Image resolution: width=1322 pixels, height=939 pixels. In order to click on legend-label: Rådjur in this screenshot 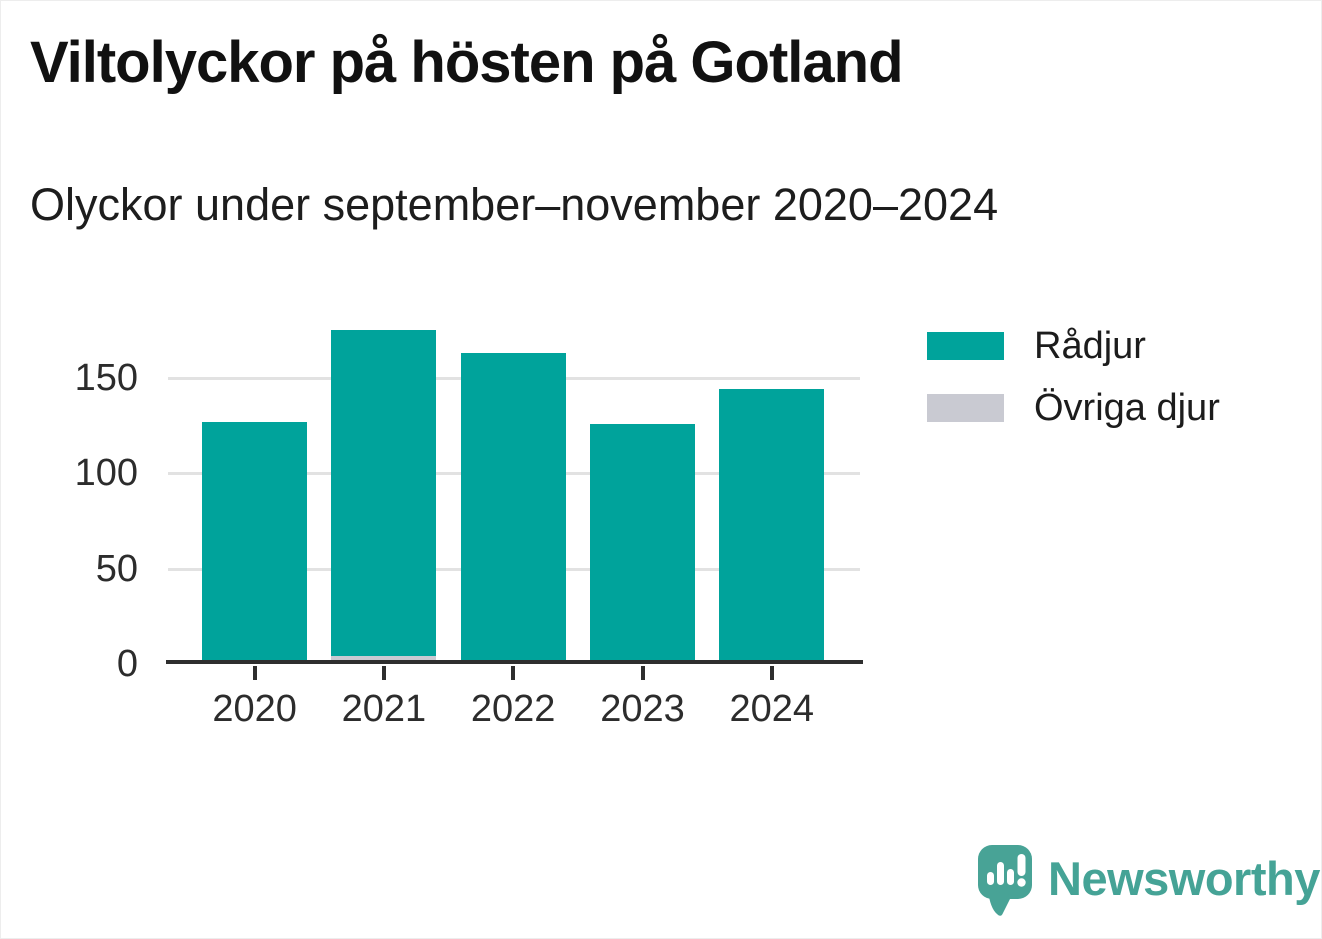, I will do `click(1090, 346)`.